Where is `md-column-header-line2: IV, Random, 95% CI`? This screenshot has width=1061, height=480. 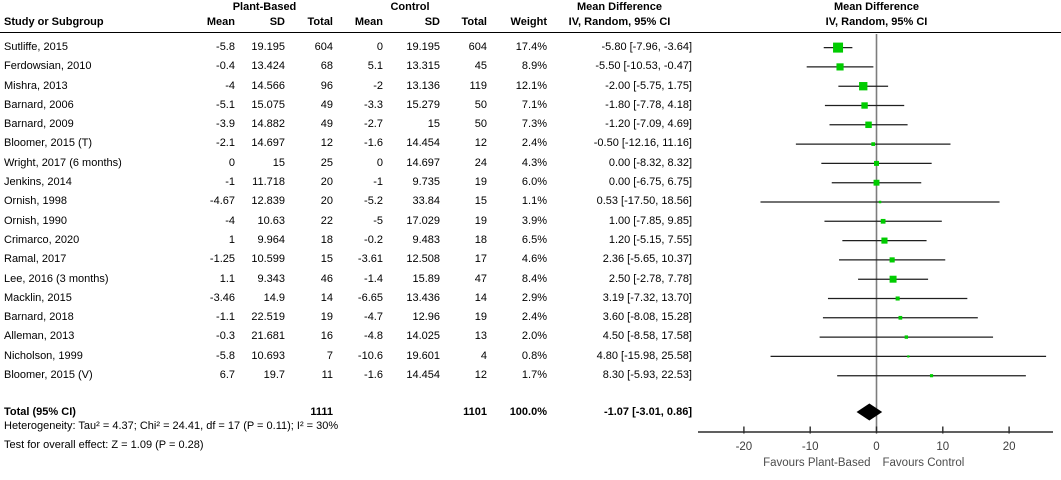 md-column-header-line2: IV, Random, 95% CI is located at coordinates (619, 22).